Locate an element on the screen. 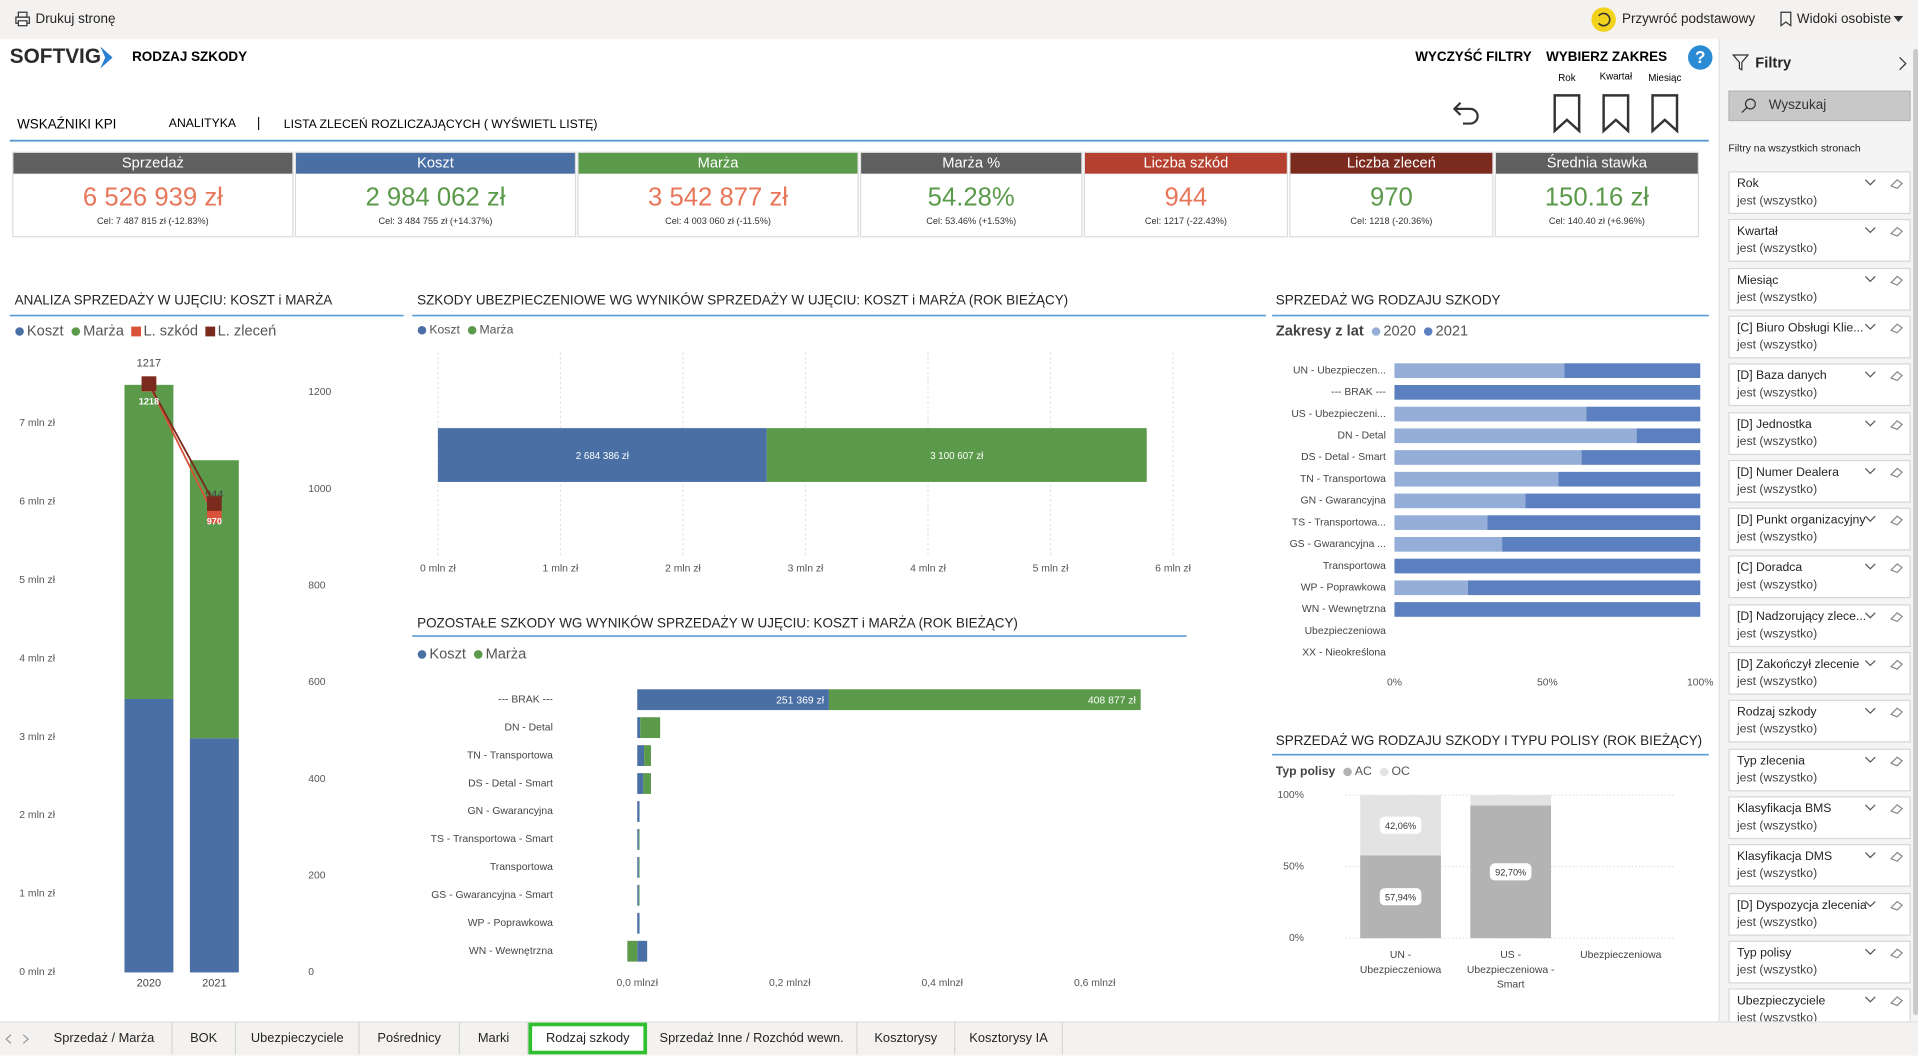  tab: Sprzedaż Inne / Rozchód wewn. is located at coordinates (752, 1038).